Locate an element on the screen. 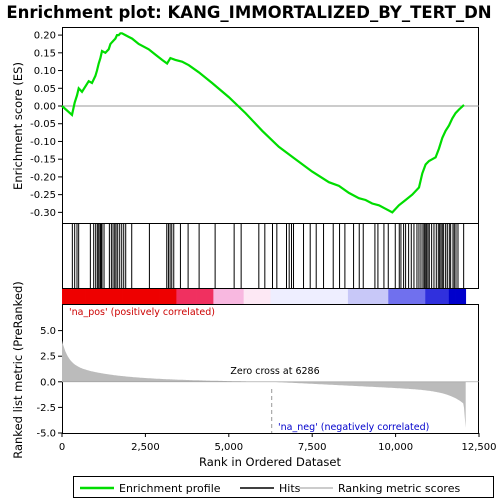  es-y-tick-label: 0.05 is located at coordinates (45, 89).